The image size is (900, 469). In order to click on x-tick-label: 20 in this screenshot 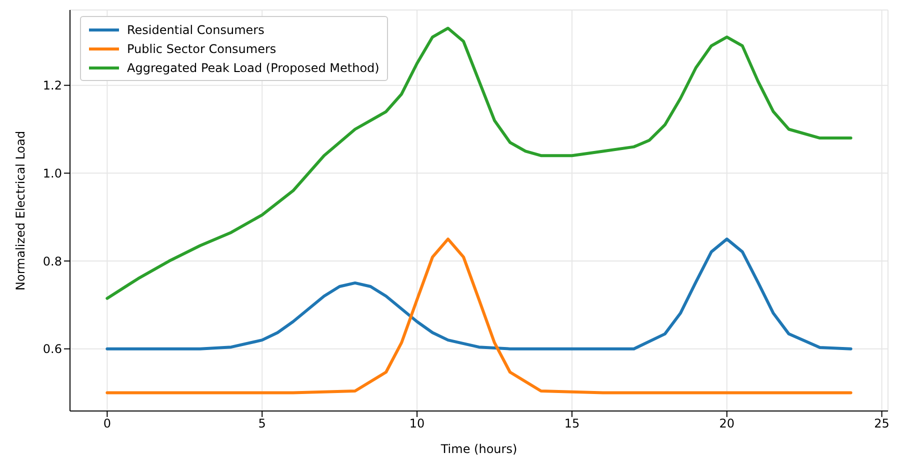, I will do `click(727, 423)`.